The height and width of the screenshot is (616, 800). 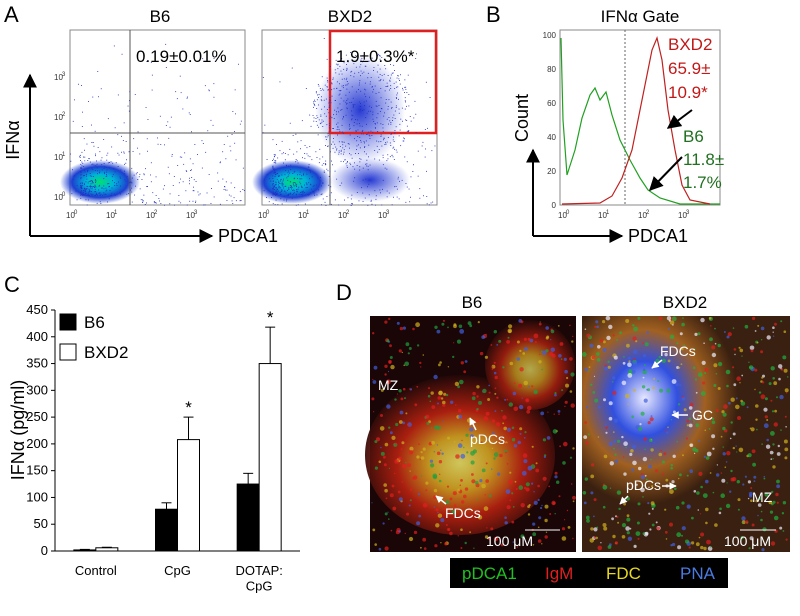 What do you see at coordinates (37, 363) in the screenshot?
I see `y-tick-label: 350` at bounding box center [37, 363].